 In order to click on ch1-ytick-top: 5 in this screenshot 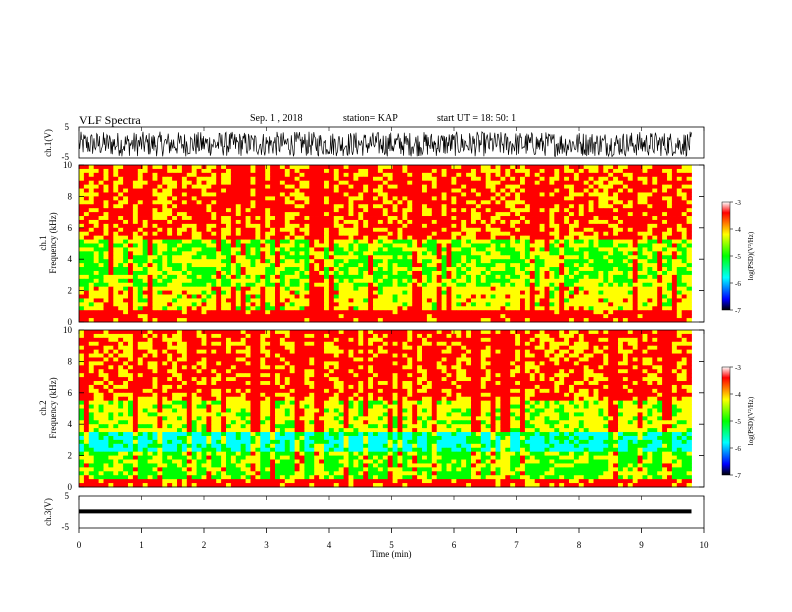, I will do `click(67, 127)`.